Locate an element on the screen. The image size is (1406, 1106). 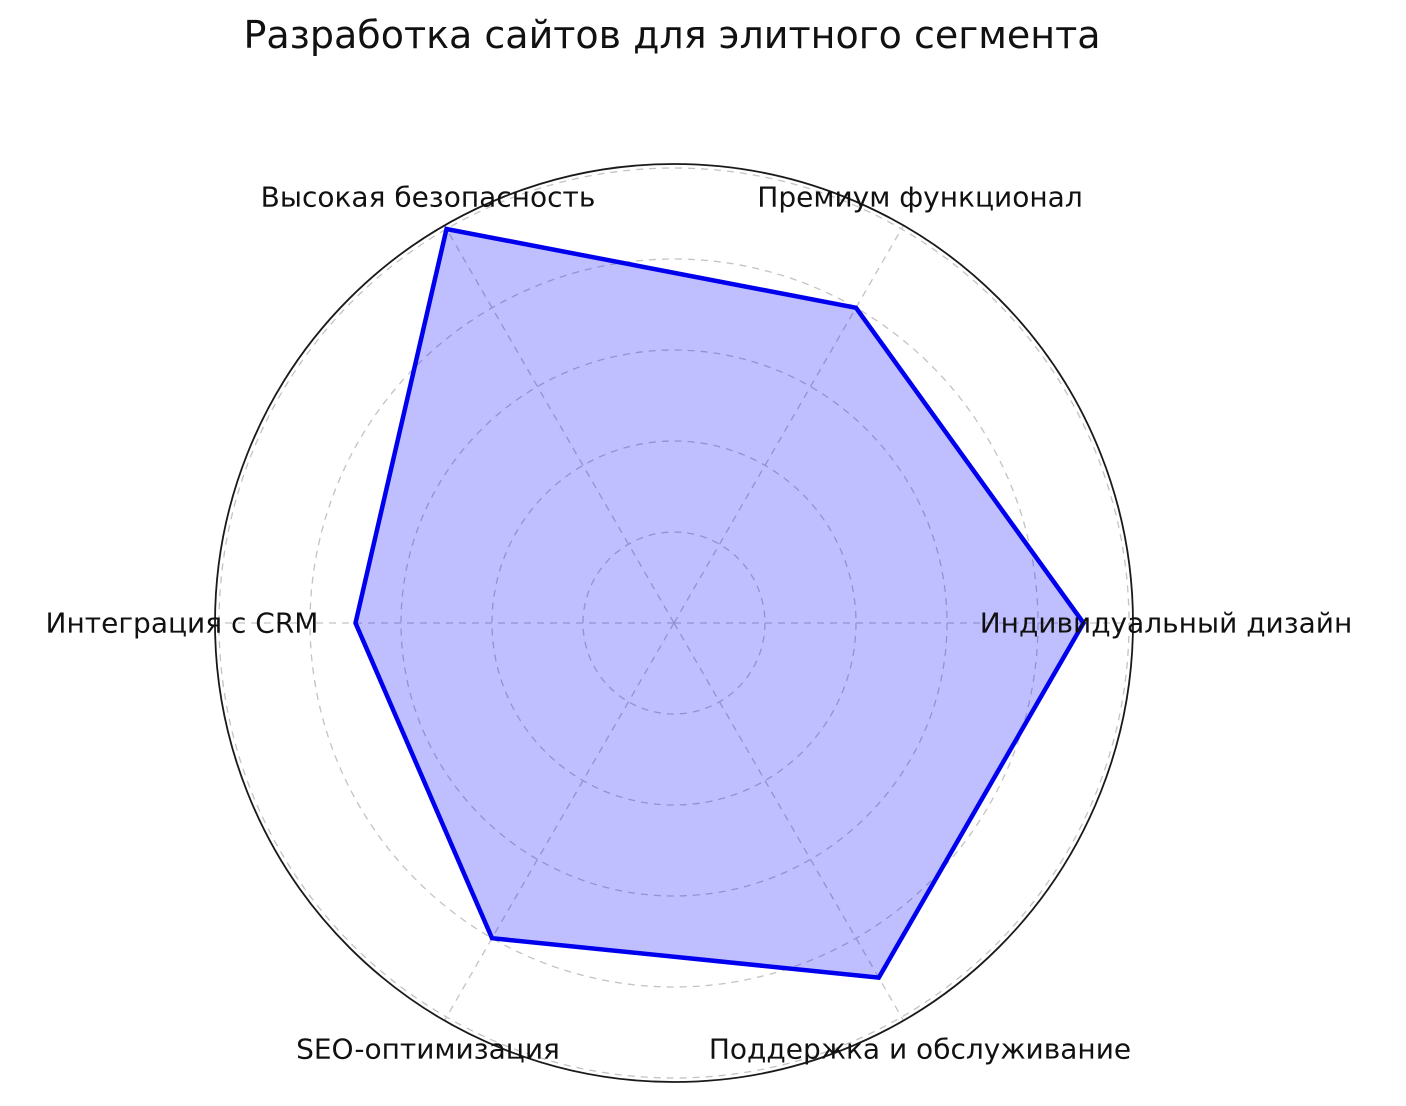
axis-label-3: Высокая безопасность is located at coordinates (428, 196).